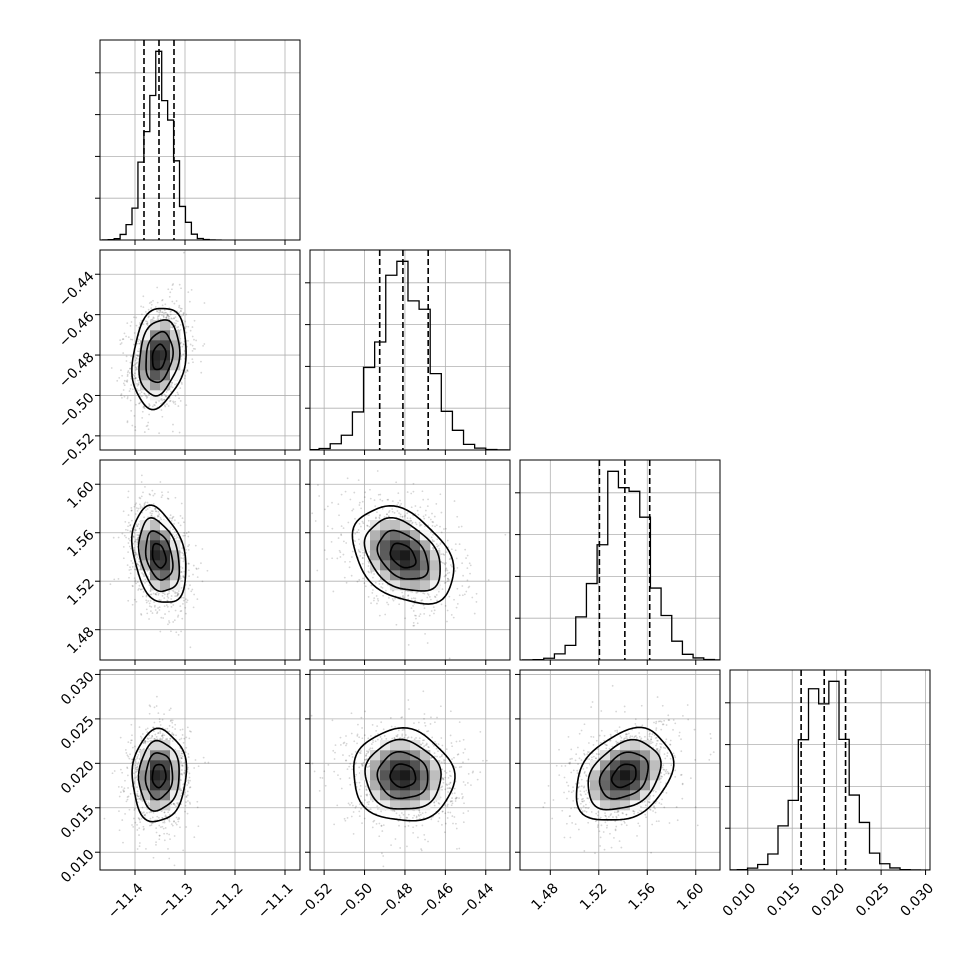 The width and height of the screenshot is (970, 970). Describe the element at coordinates (161, 145) in the screenshot. I see `histogram-steps` at that location.